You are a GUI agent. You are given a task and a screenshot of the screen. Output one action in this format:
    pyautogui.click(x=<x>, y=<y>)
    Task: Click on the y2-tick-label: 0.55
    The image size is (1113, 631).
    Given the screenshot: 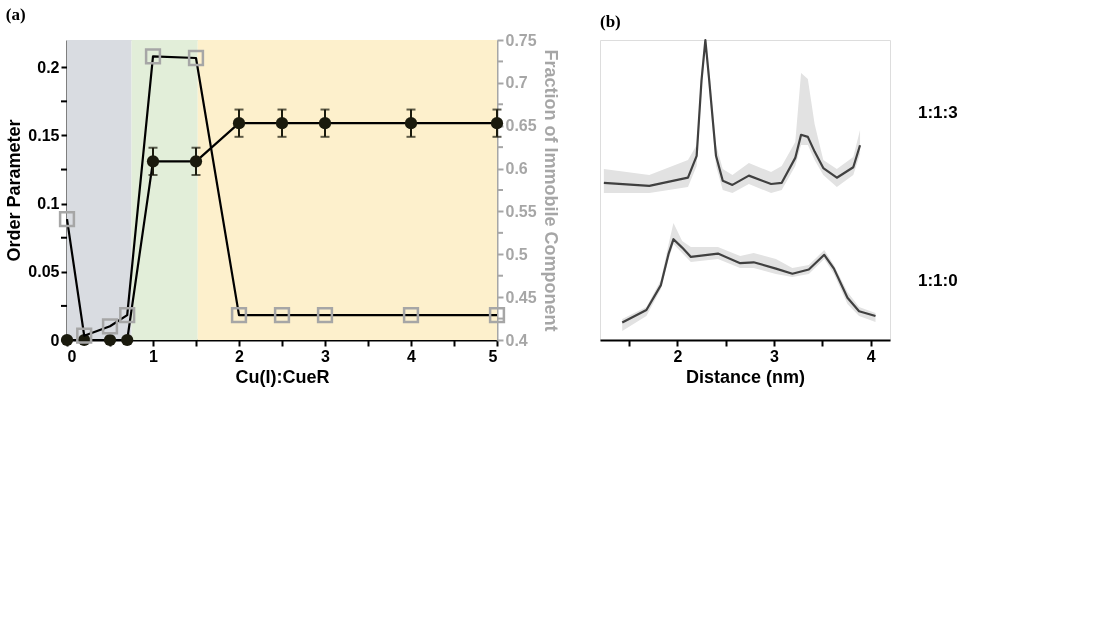 What is the action you would take?
    pyautogui.click(x=521, y=211)
    